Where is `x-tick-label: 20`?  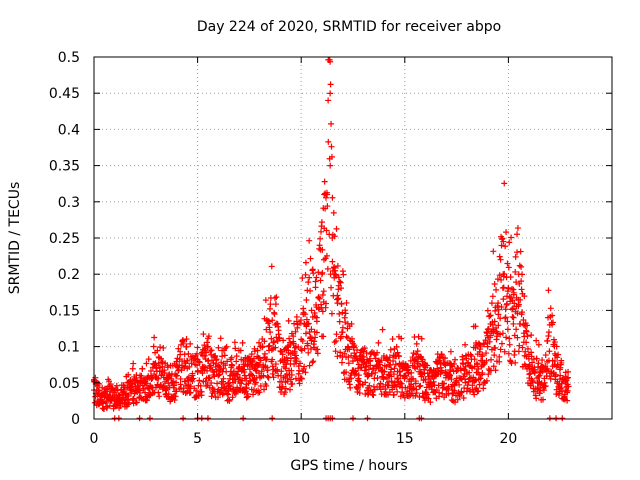 x-tick-label: 20 is located at coordinates (508, 439).